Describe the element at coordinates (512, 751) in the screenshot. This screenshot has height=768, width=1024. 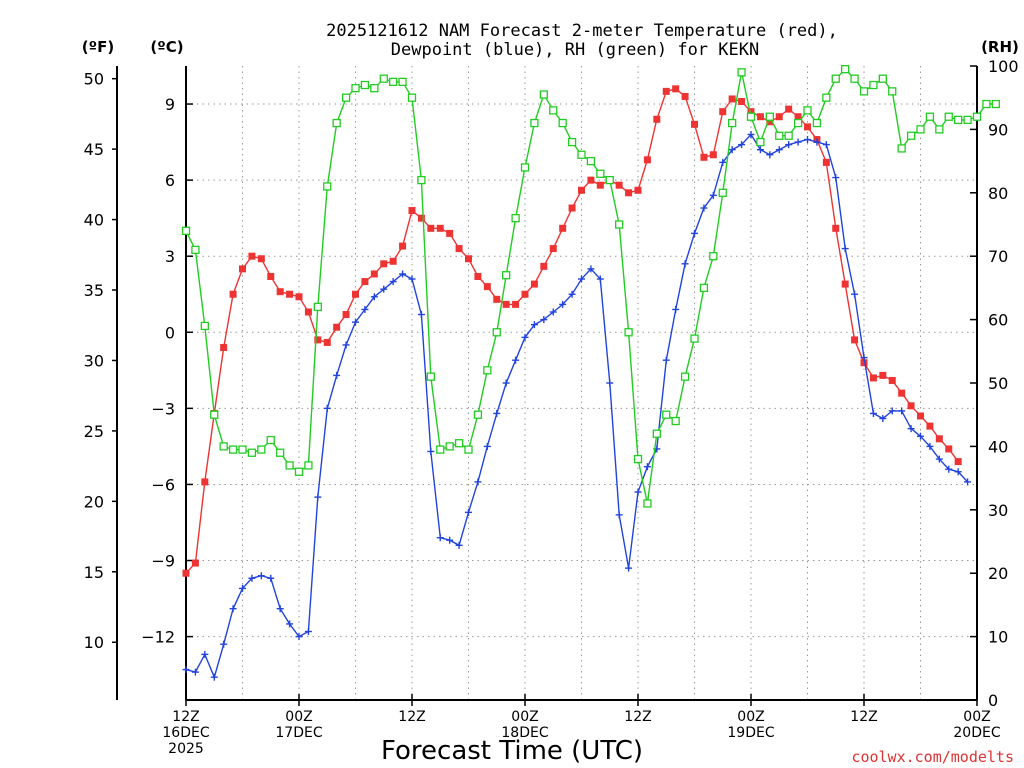
I see `x-axis-label: Forecast Time (UTC)` at that location.